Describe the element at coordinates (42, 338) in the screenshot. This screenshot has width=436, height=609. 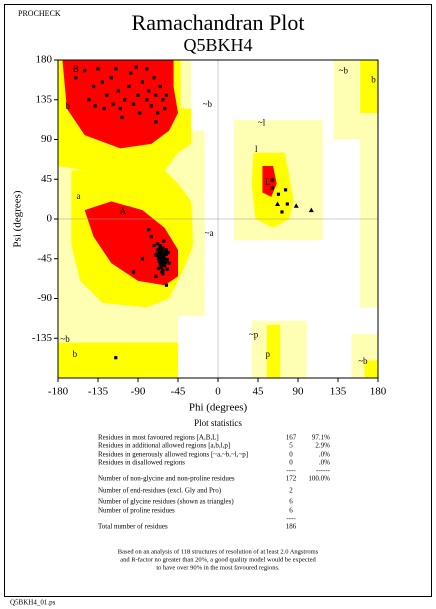
I see `y-tick-label: -135` at that location.